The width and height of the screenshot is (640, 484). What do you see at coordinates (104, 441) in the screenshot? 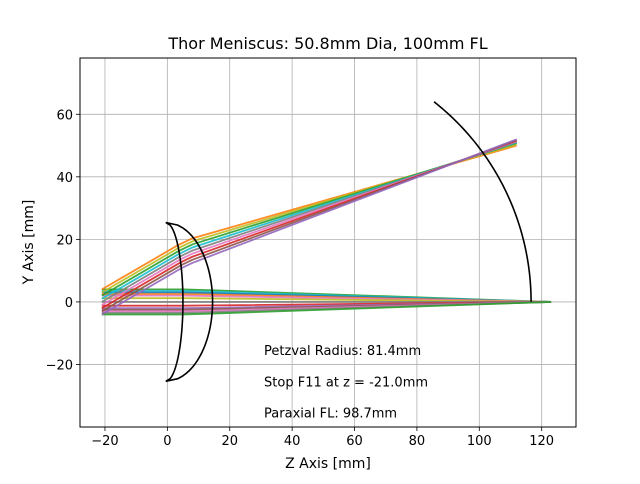
I see `x-tick-label: −20` at bounding box center [104, 441].